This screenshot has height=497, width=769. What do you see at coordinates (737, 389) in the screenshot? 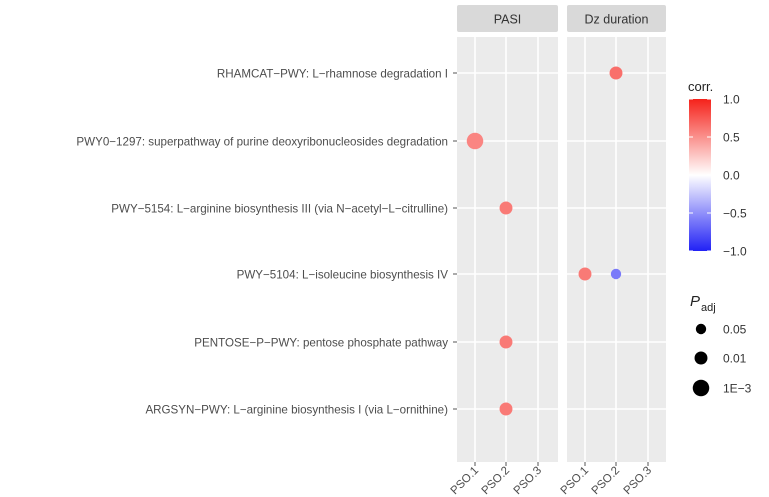
I see `size-legend-label-3: 1E−3` at bounding box center [737, 389].